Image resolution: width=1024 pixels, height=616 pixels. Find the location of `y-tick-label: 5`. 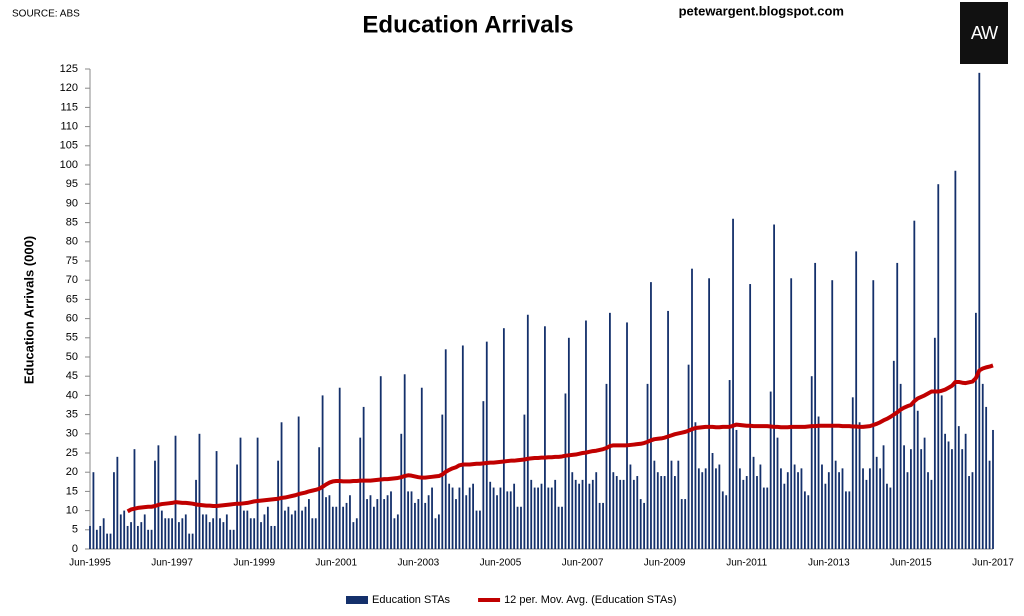

y-tick-label: 5 is located at coordinates (75, 530).